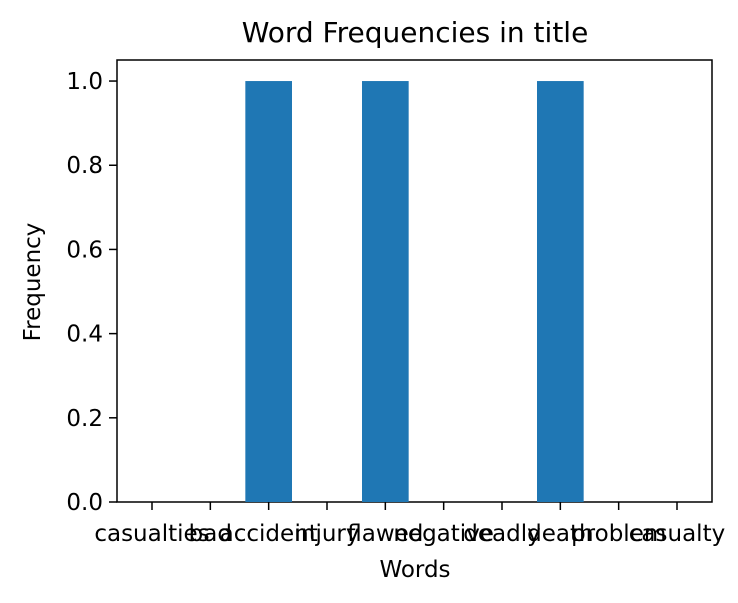  I want to click on x-tick-label: casualties, so click(151, 534).